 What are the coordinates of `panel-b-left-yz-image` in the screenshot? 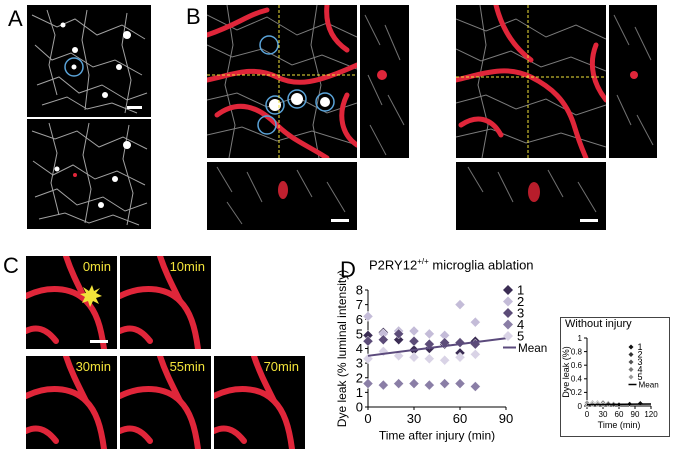 It's located at (384, 81).